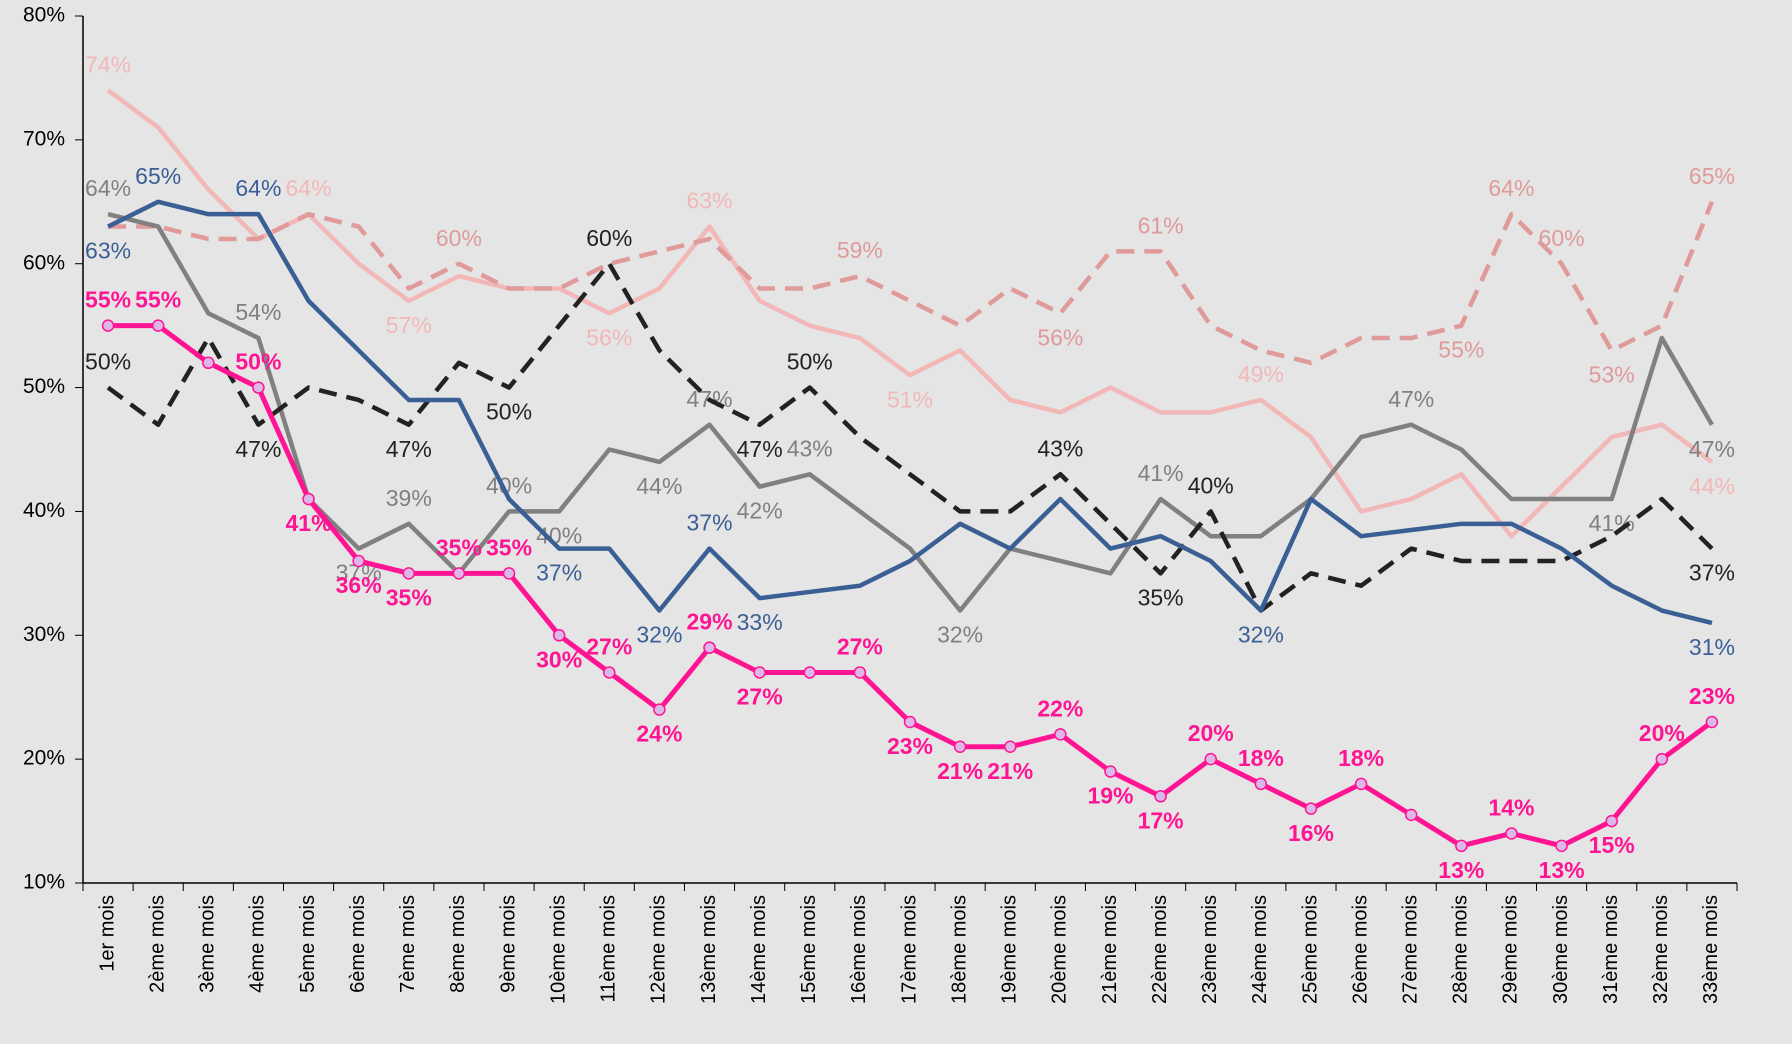 The height and width of the screenshot is (1044, 1792). What do you see at coordinates (208, 944) in the screenshot?
I see `x-tick-label: 3ème mois` at bounding box center [208, 944].